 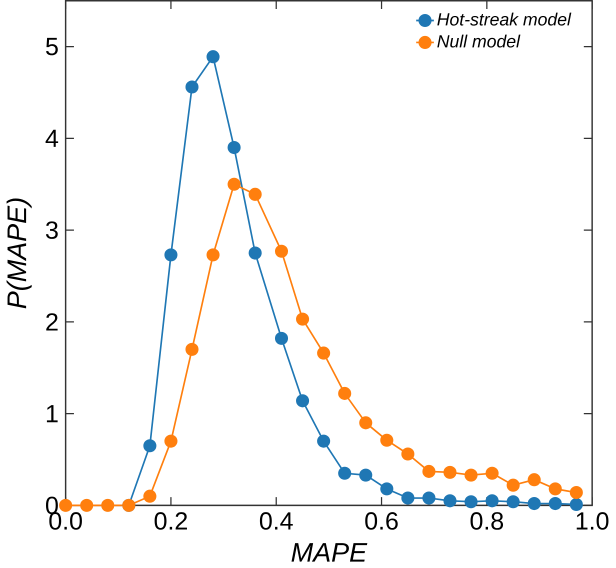 What do you see at coordinates (52, 230) in the screenshot?
I see `y-tick-label: 3` at bounding box center [52, 230].